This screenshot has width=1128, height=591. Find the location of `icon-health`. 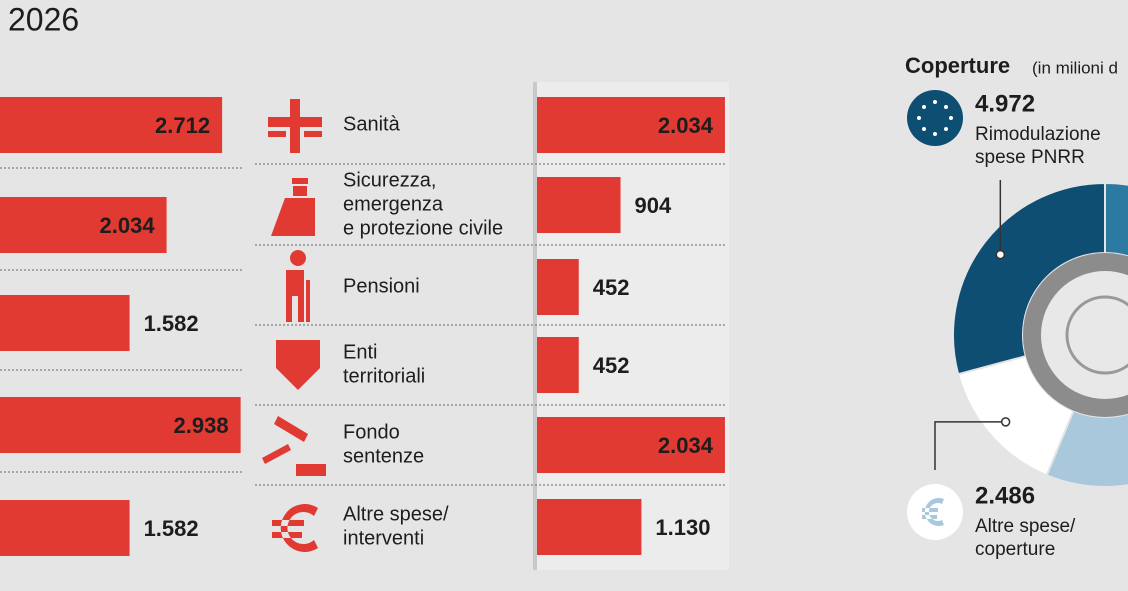

icon-health is located at coordinates (295, 126).